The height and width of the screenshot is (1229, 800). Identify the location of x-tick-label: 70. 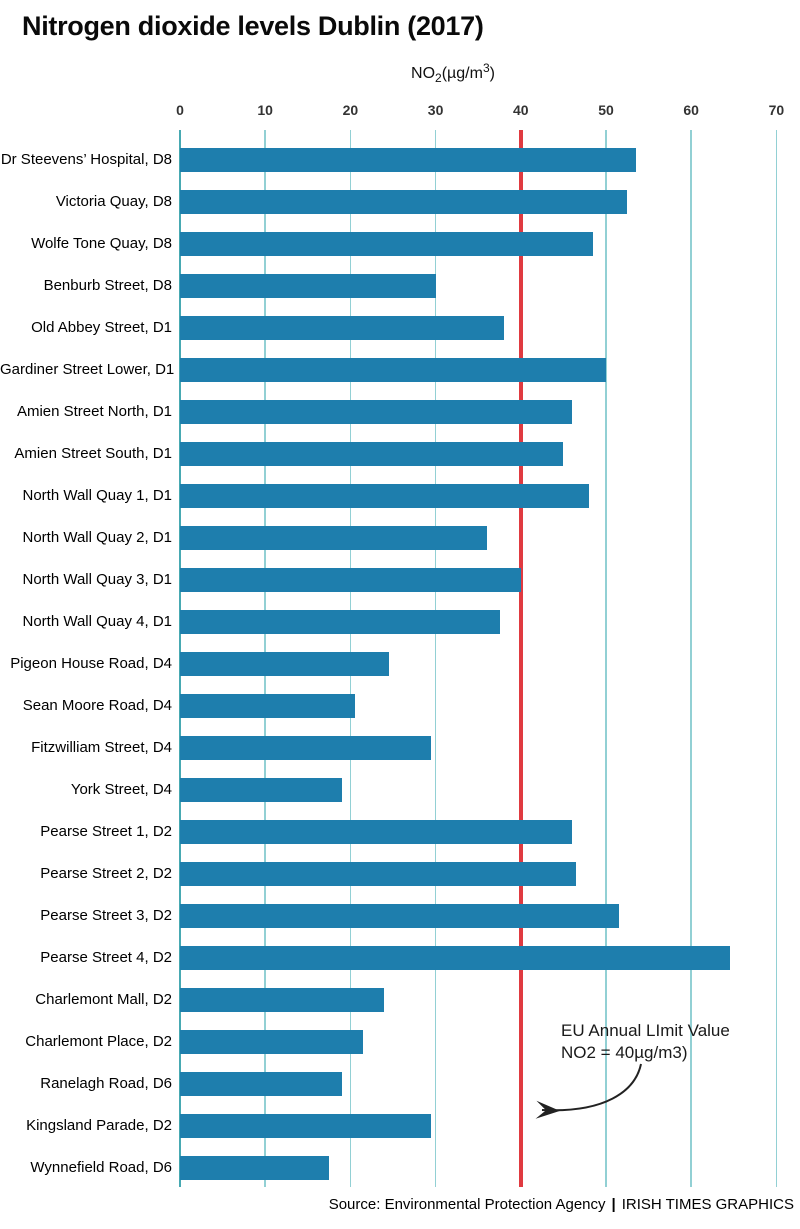
(776, 110).